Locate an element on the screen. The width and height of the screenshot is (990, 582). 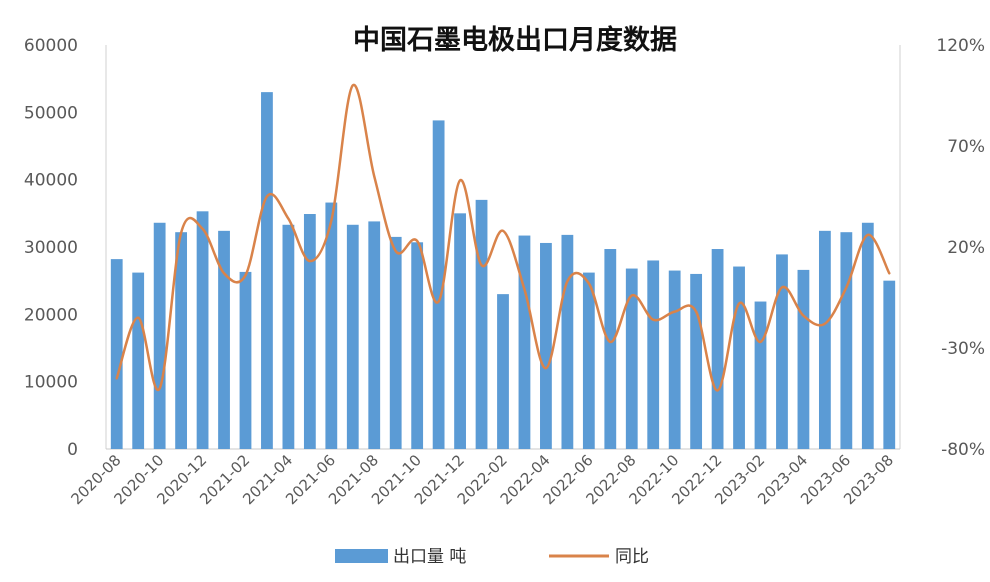
right-tick-label: -80% is located at coordinates (963, 450).